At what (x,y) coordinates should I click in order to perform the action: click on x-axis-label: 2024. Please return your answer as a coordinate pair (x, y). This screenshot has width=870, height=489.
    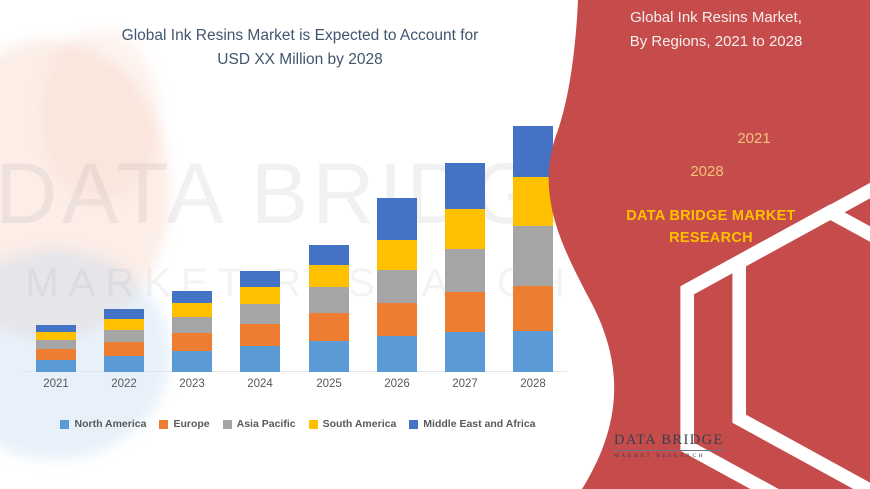
    Looking at the image, I should click on (260, 384).